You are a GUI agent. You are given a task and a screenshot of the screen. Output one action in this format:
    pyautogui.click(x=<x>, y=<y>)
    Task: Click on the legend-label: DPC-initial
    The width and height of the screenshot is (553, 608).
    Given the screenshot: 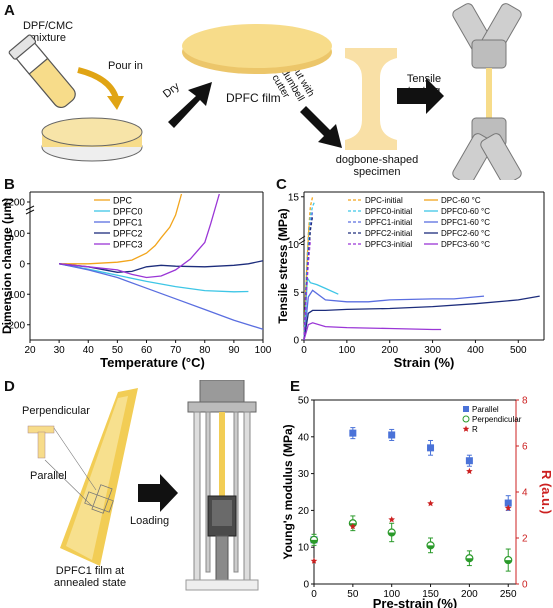 What is the action you would take?
    pyautogui.click(x=384, y=200)
    